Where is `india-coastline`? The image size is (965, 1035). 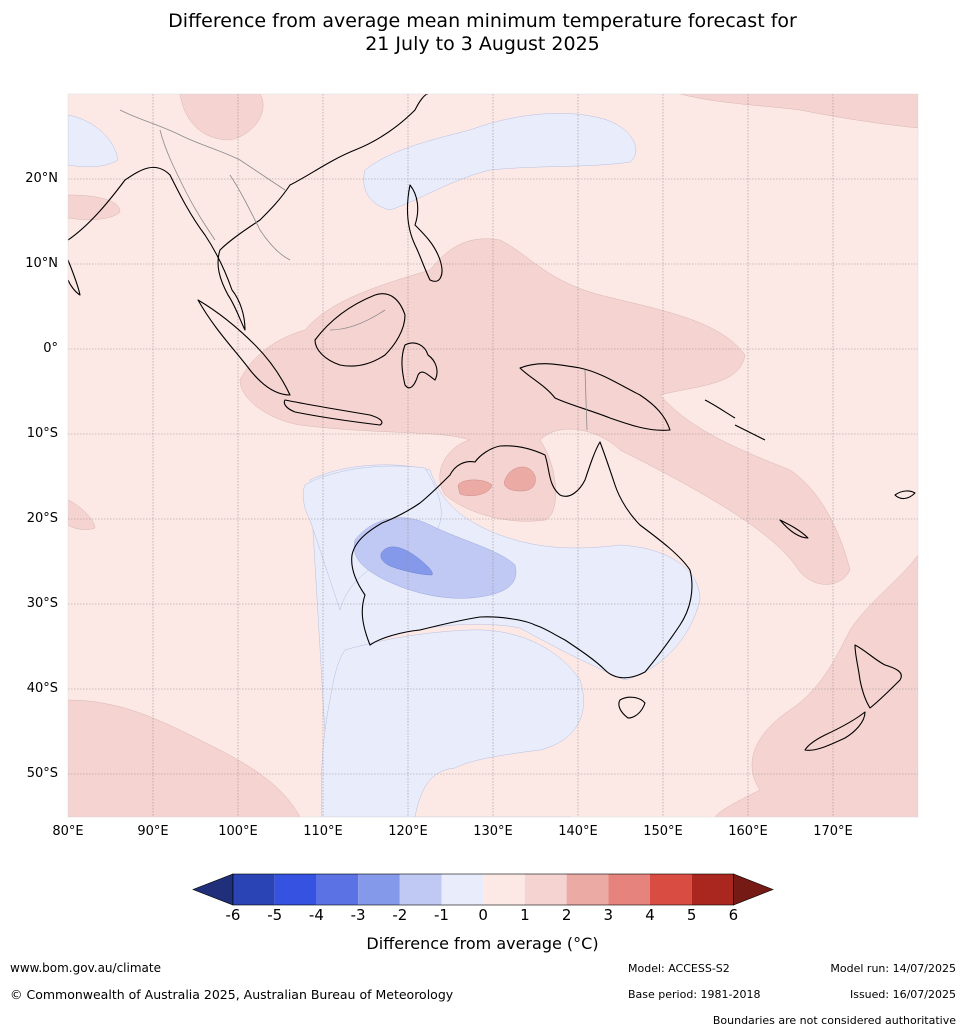 india-coastline is located at coordinates (74, 277).